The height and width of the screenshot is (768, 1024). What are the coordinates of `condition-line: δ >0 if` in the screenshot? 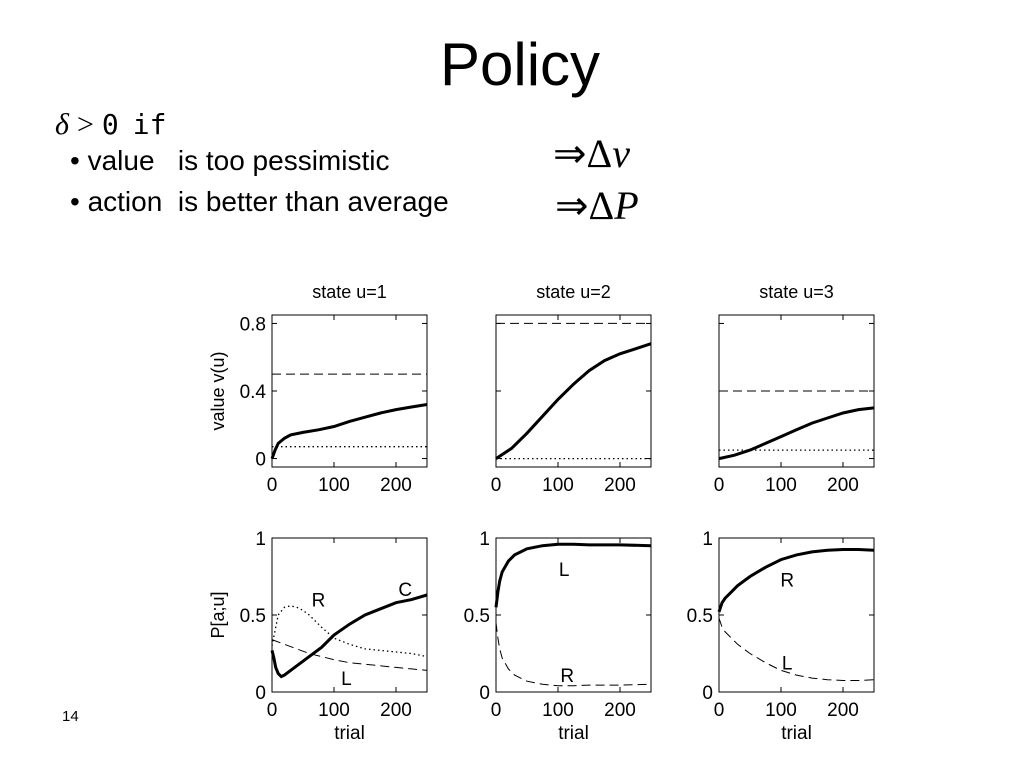 It's located at (110, 125).